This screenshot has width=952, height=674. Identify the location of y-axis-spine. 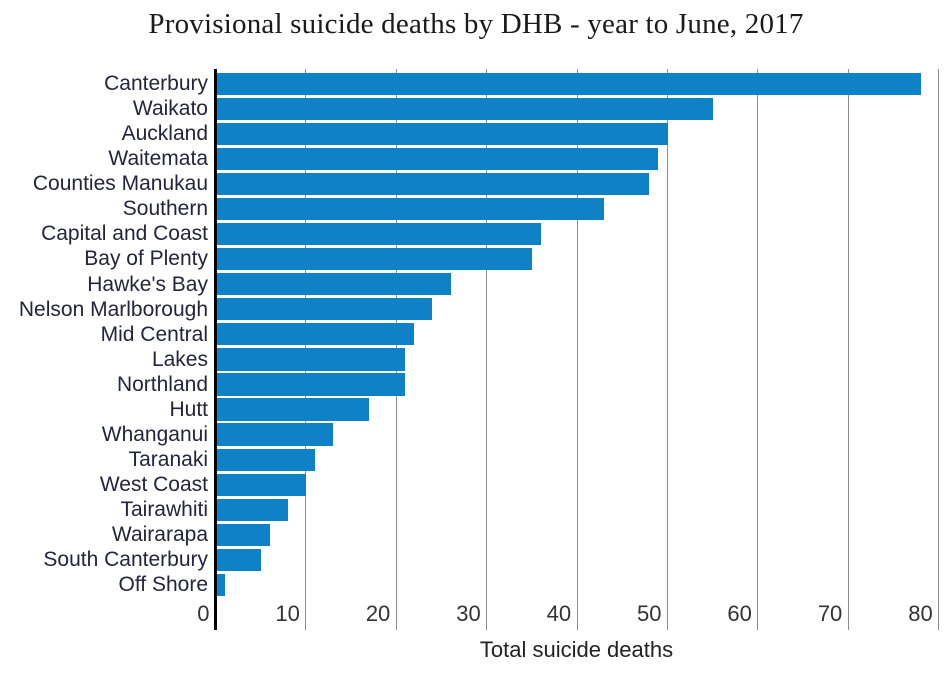
(215, 349).